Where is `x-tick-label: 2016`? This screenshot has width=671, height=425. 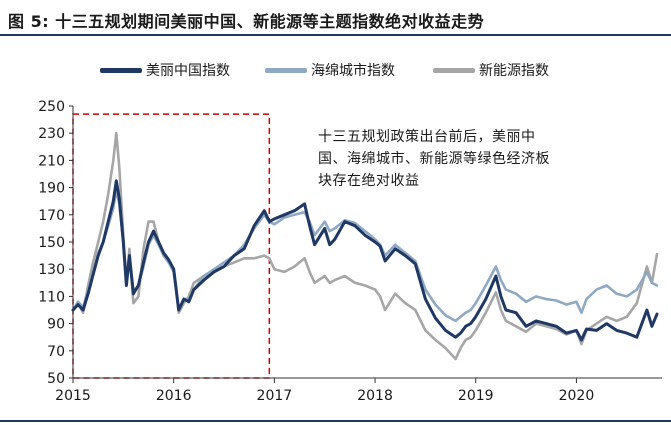
x-tick-label: 2016 is located at coordinates (174, 396).